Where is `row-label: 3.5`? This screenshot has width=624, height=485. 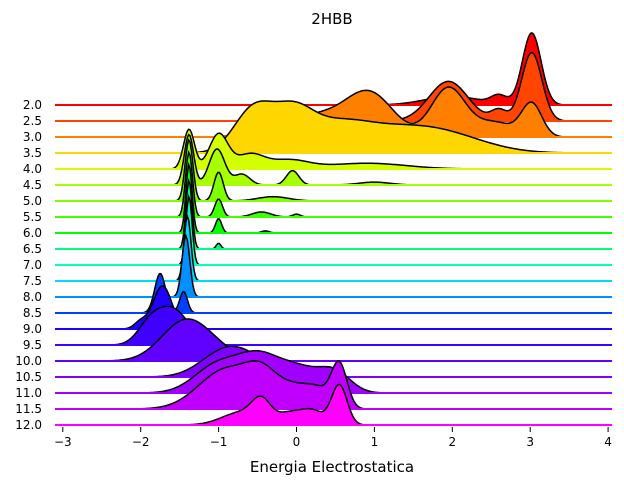 row-label: 3.5 is located at coordinates (32, 153).